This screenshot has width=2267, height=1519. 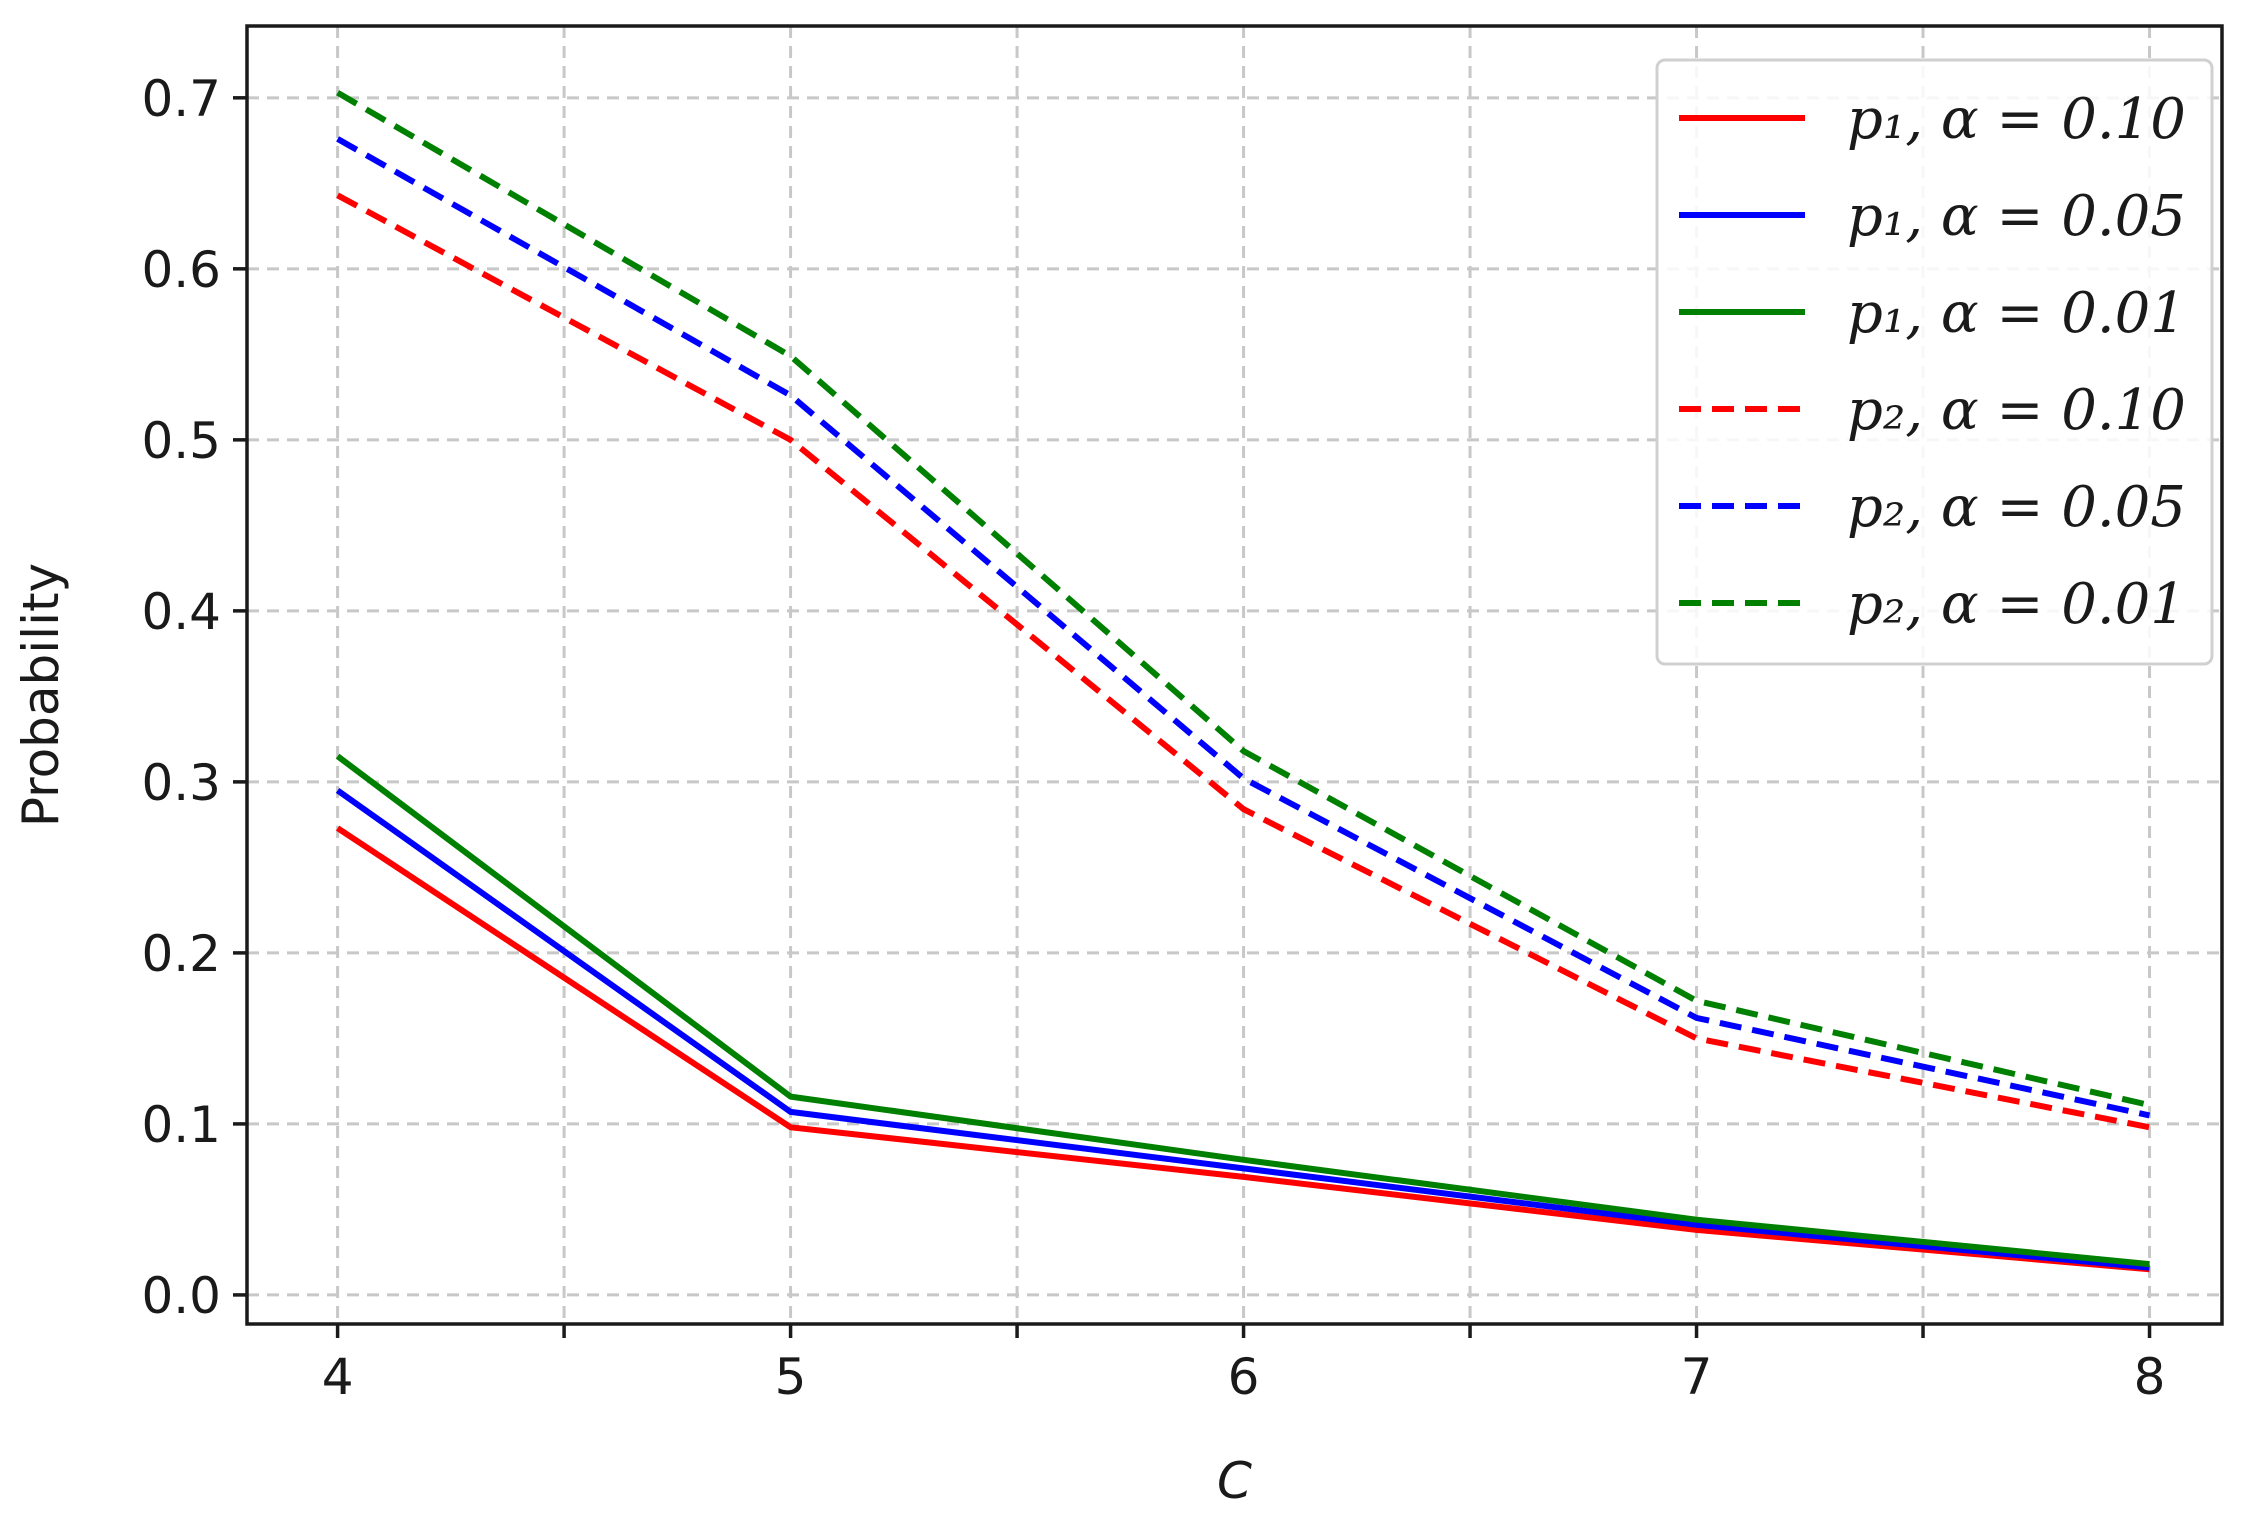 I want to click on legend-label: p₁, α = 0.01, so click(x=2016, y=313).